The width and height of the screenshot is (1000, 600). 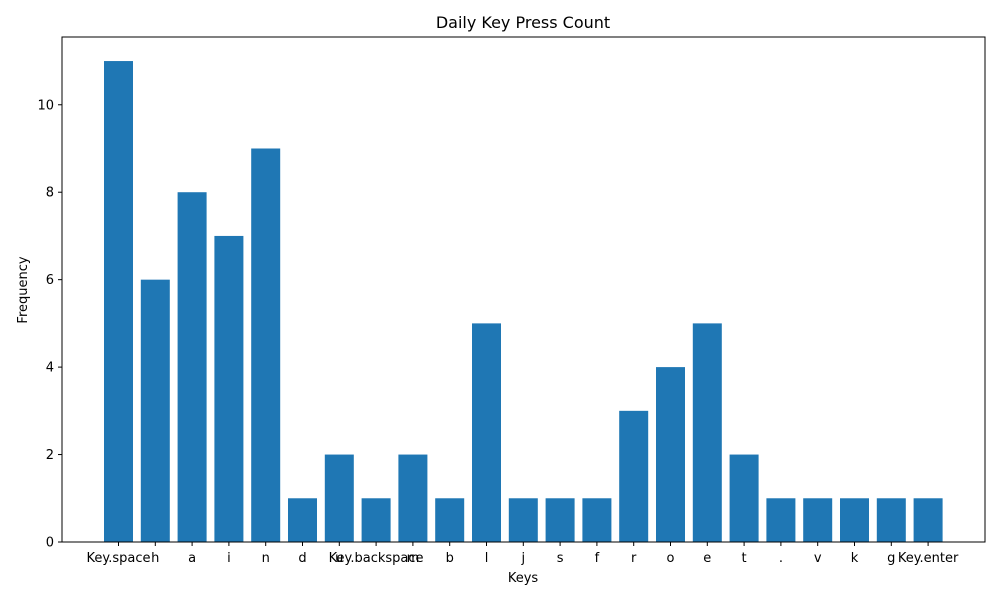 I want to click on x-tick-label-11: j, so click(x=522, y=558).